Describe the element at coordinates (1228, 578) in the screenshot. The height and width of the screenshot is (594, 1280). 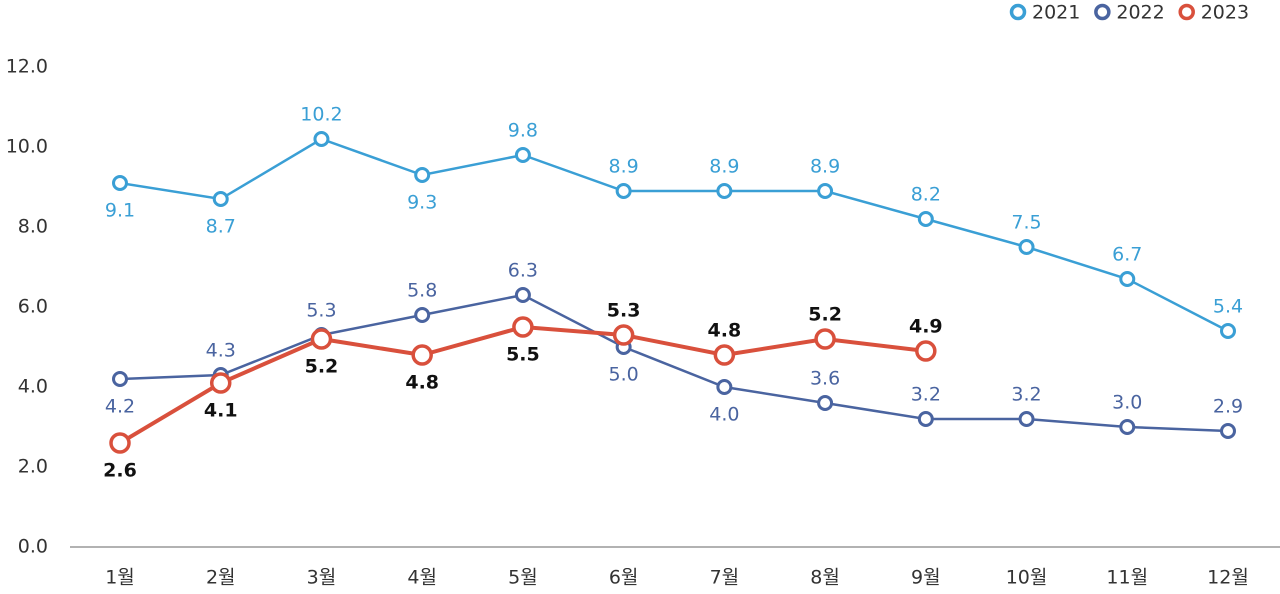
I see `x-tick-label: 12월` at that location.